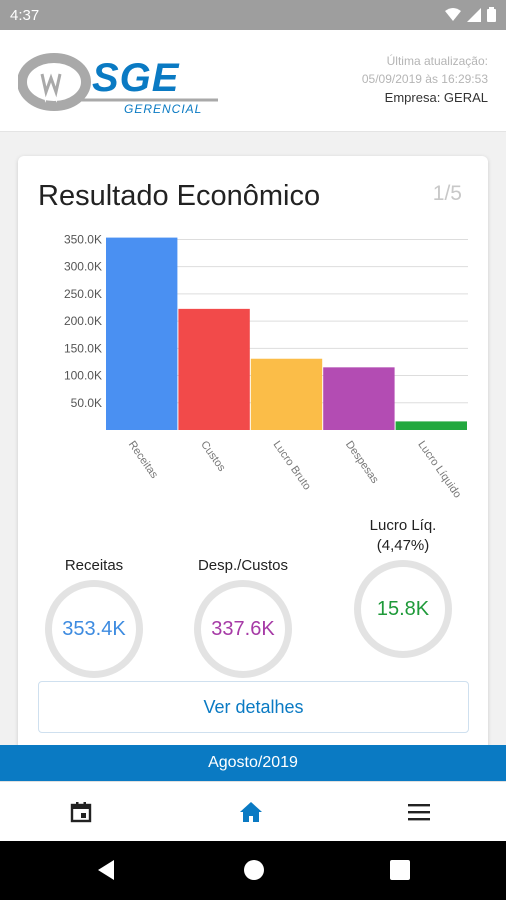 This screenshot has height=900, width=506. Describe the element at coordinates (83, 294) in the screenshot. I see `y-tick-label: 250.0K` at that location.